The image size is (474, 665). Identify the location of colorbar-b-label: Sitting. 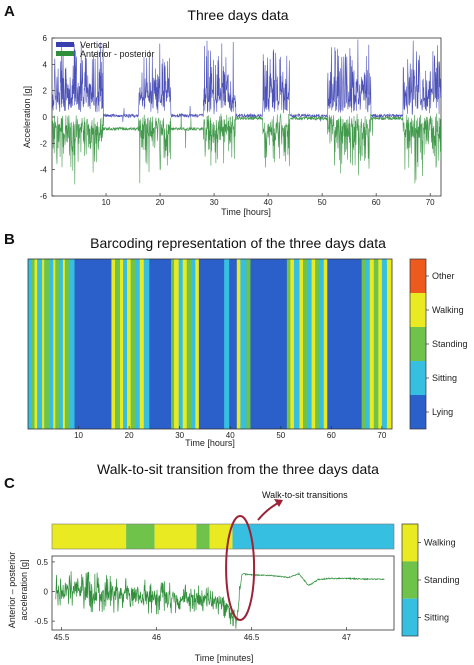
(444, 378).